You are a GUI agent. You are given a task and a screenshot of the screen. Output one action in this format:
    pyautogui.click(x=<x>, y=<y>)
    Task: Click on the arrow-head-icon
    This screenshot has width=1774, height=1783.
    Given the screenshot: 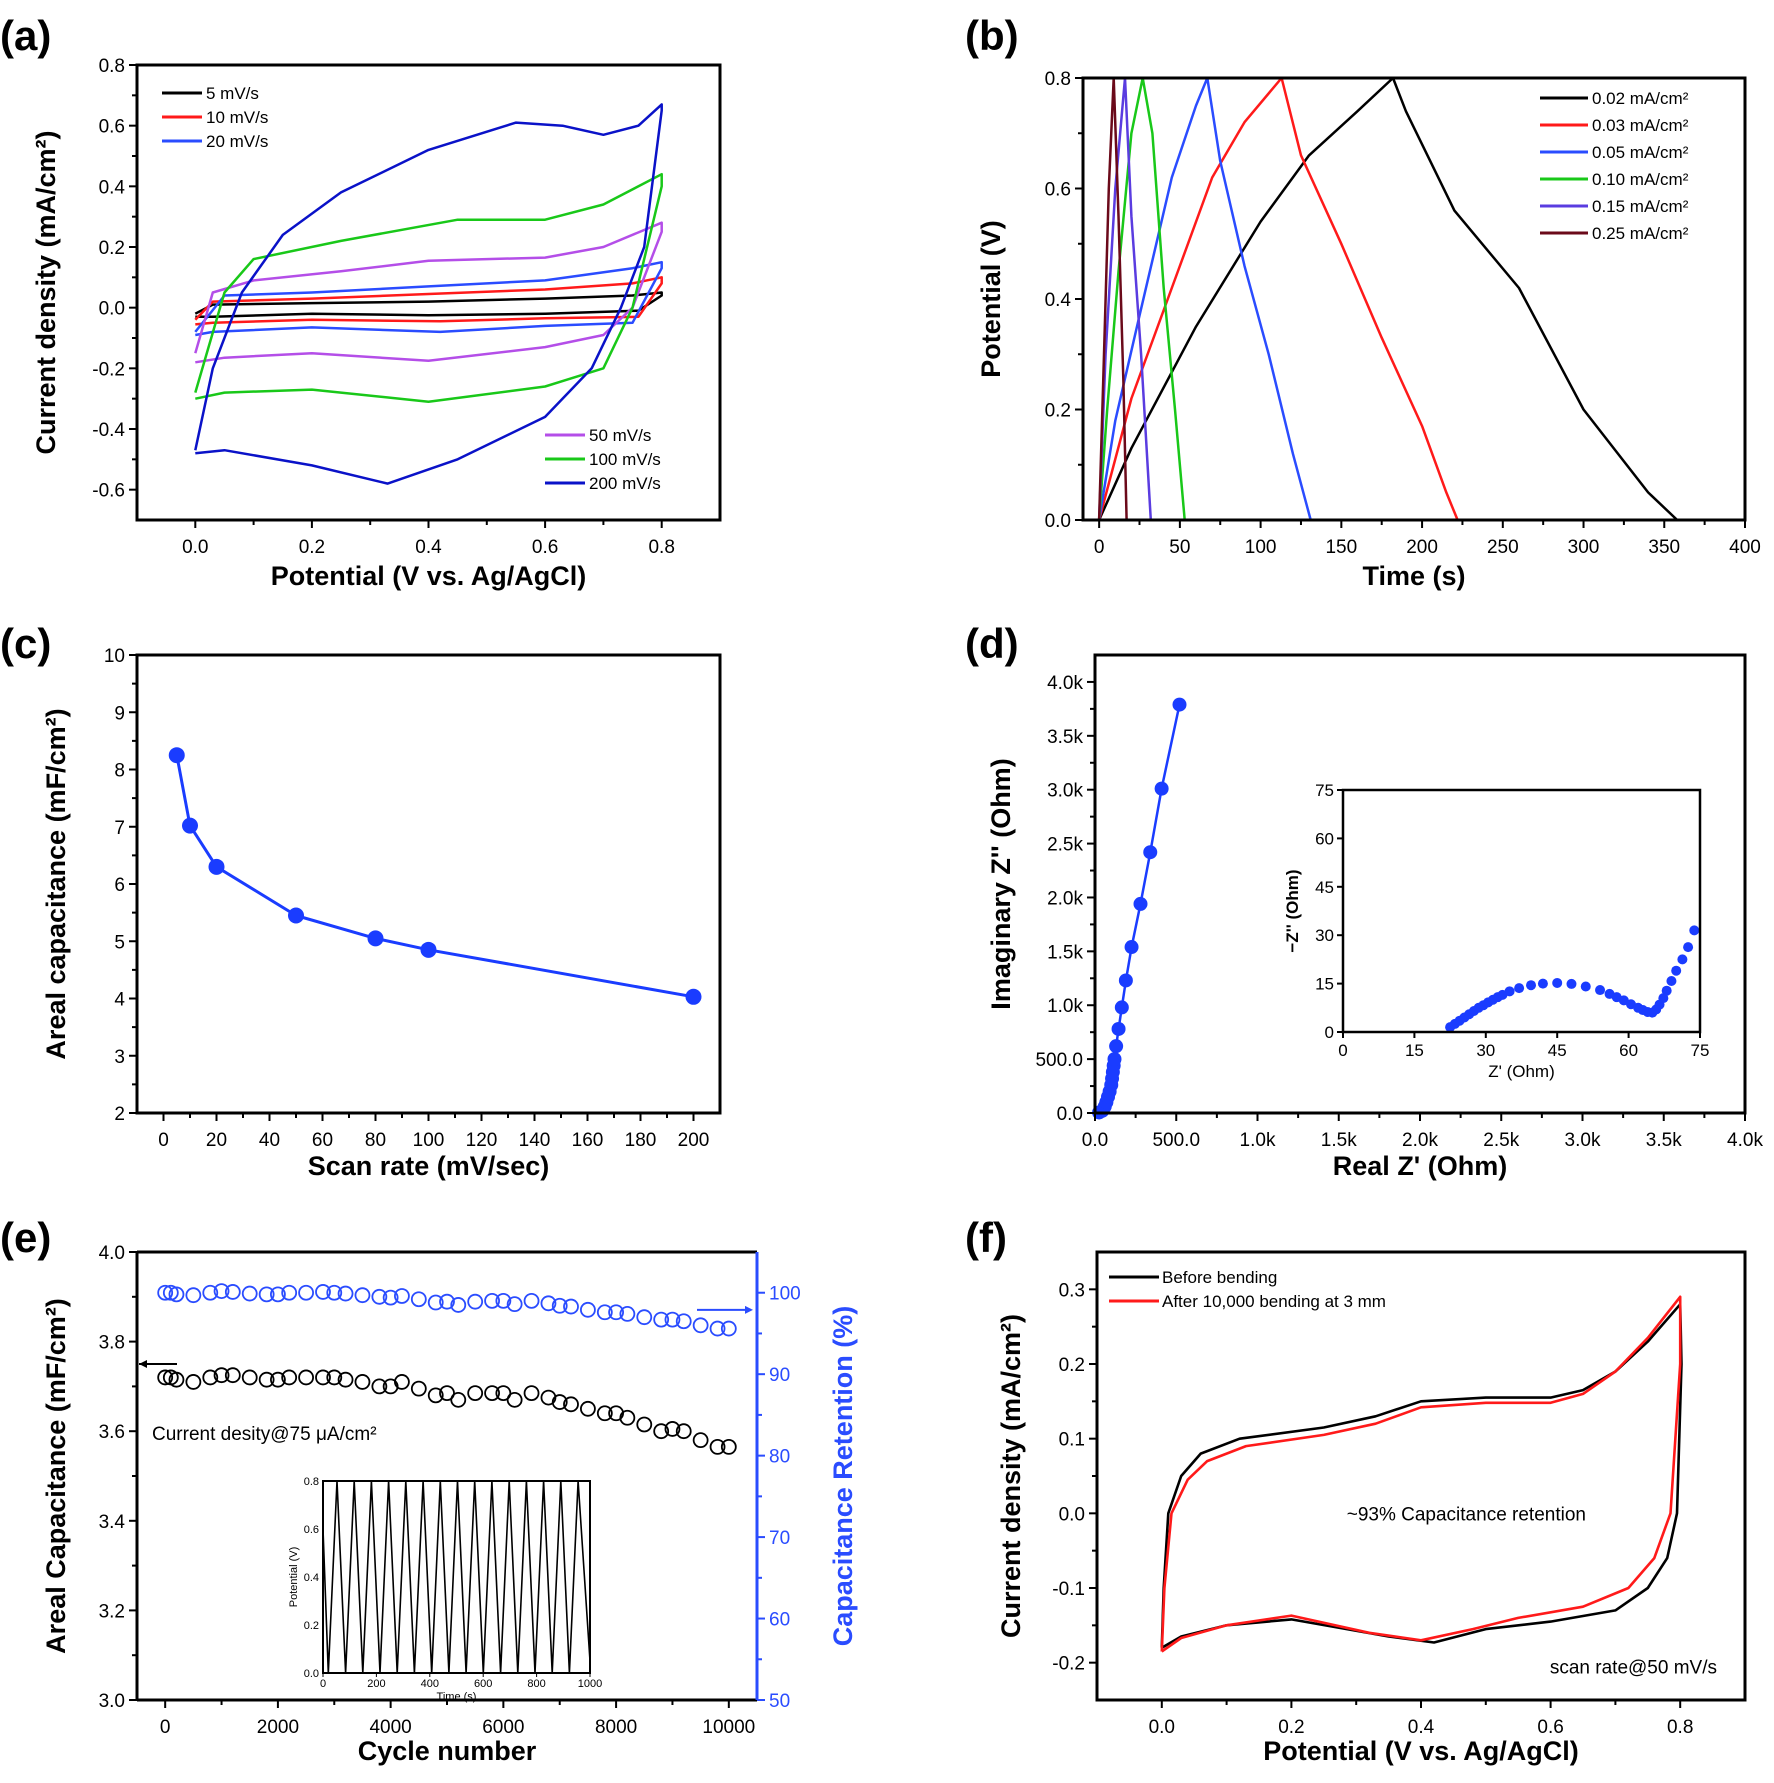 What is the action you would take?
    pyautogui.click(x=749, y=1309)
    